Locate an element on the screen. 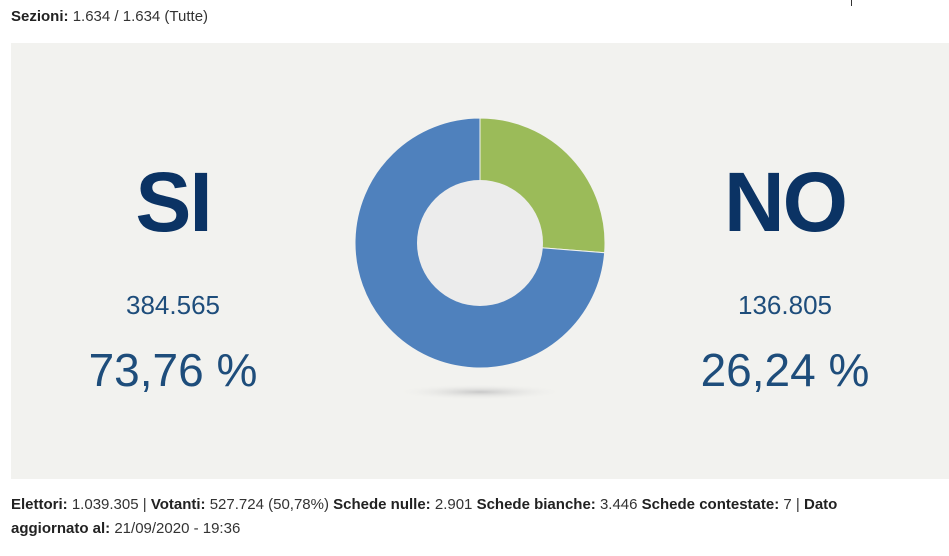 Image resolution: width=949 pixels, height=556 pixels. footer-dato: 21/09/2020 - 19:36 is located at coordinates (177, 528).